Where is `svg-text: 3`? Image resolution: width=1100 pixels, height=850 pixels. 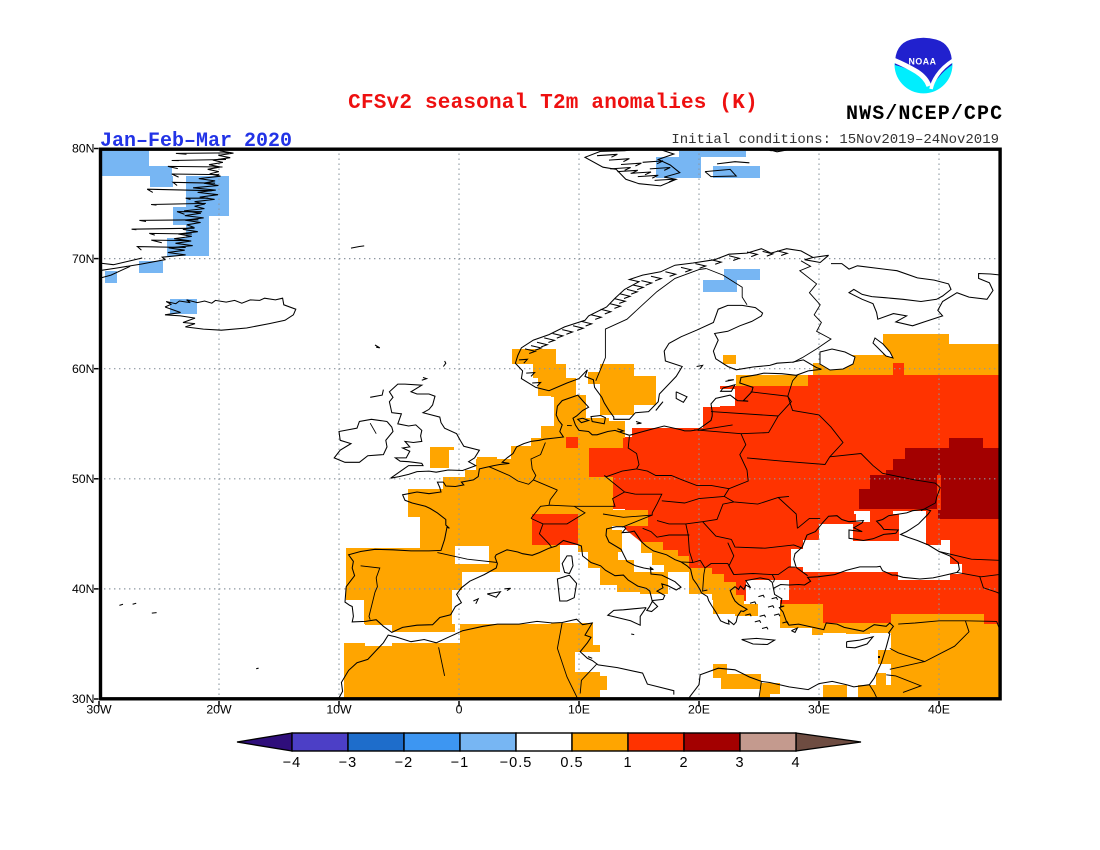 svg-text: 3 is located at coordinates (739, 763).